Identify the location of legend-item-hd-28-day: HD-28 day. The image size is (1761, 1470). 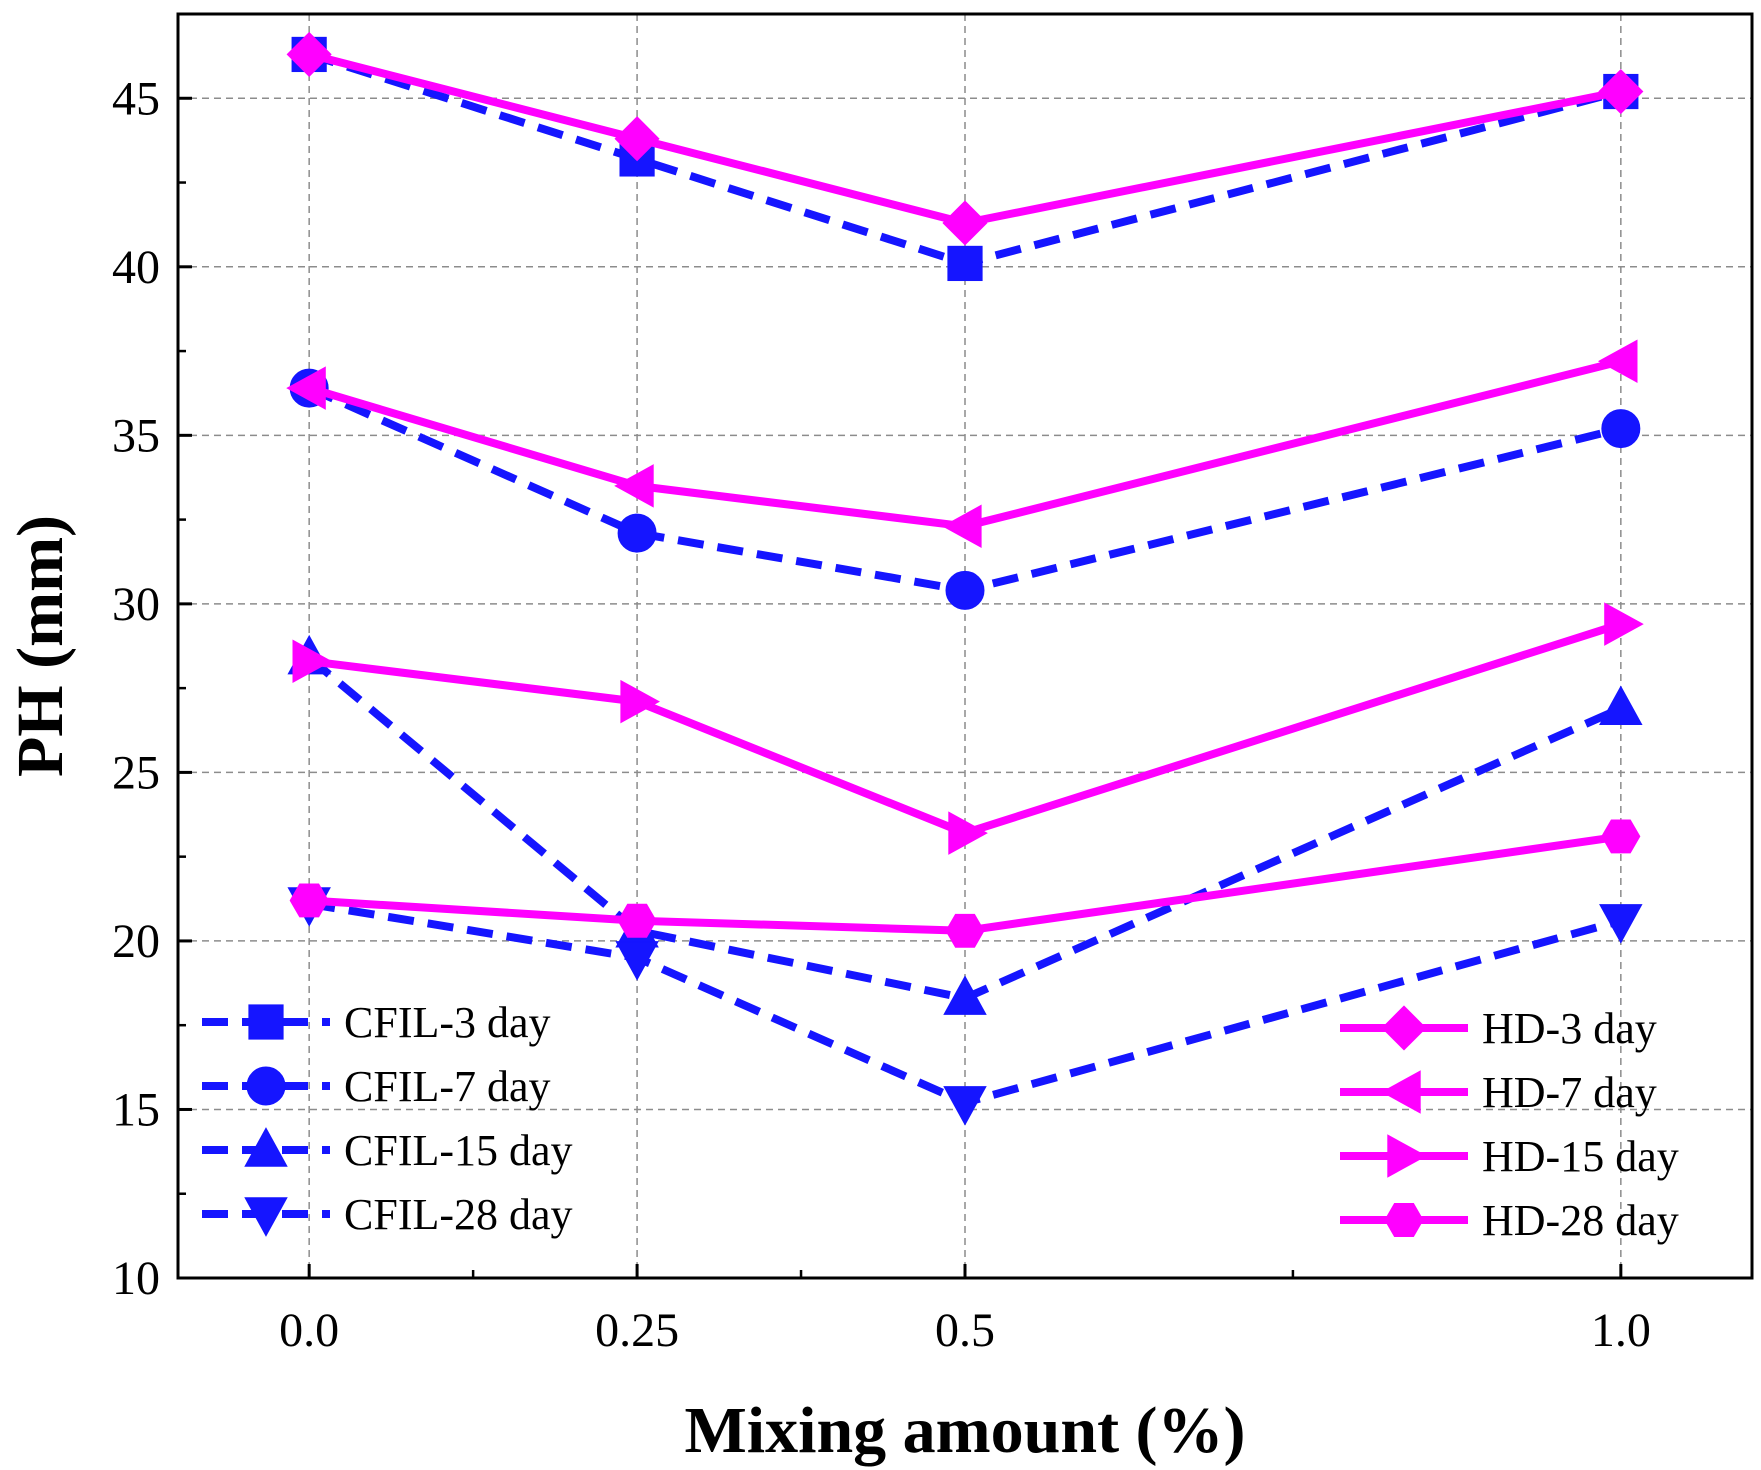
(1509, 1220).